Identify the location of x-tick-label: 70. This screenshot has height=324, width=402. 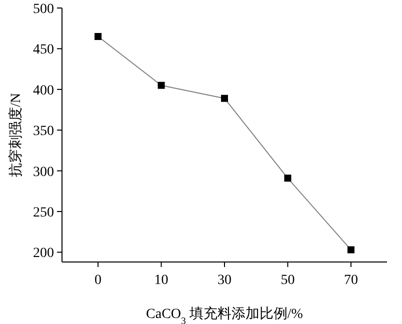
(351, 280).